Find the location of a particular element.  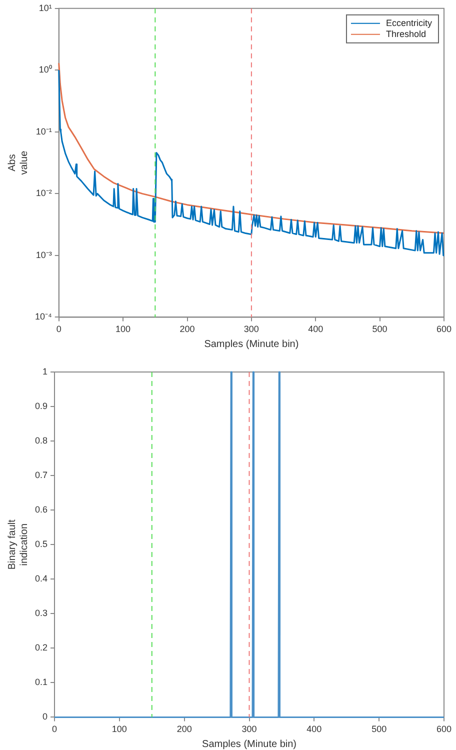

y-tick-label: 0.8 is located at coordinates (41, 441).